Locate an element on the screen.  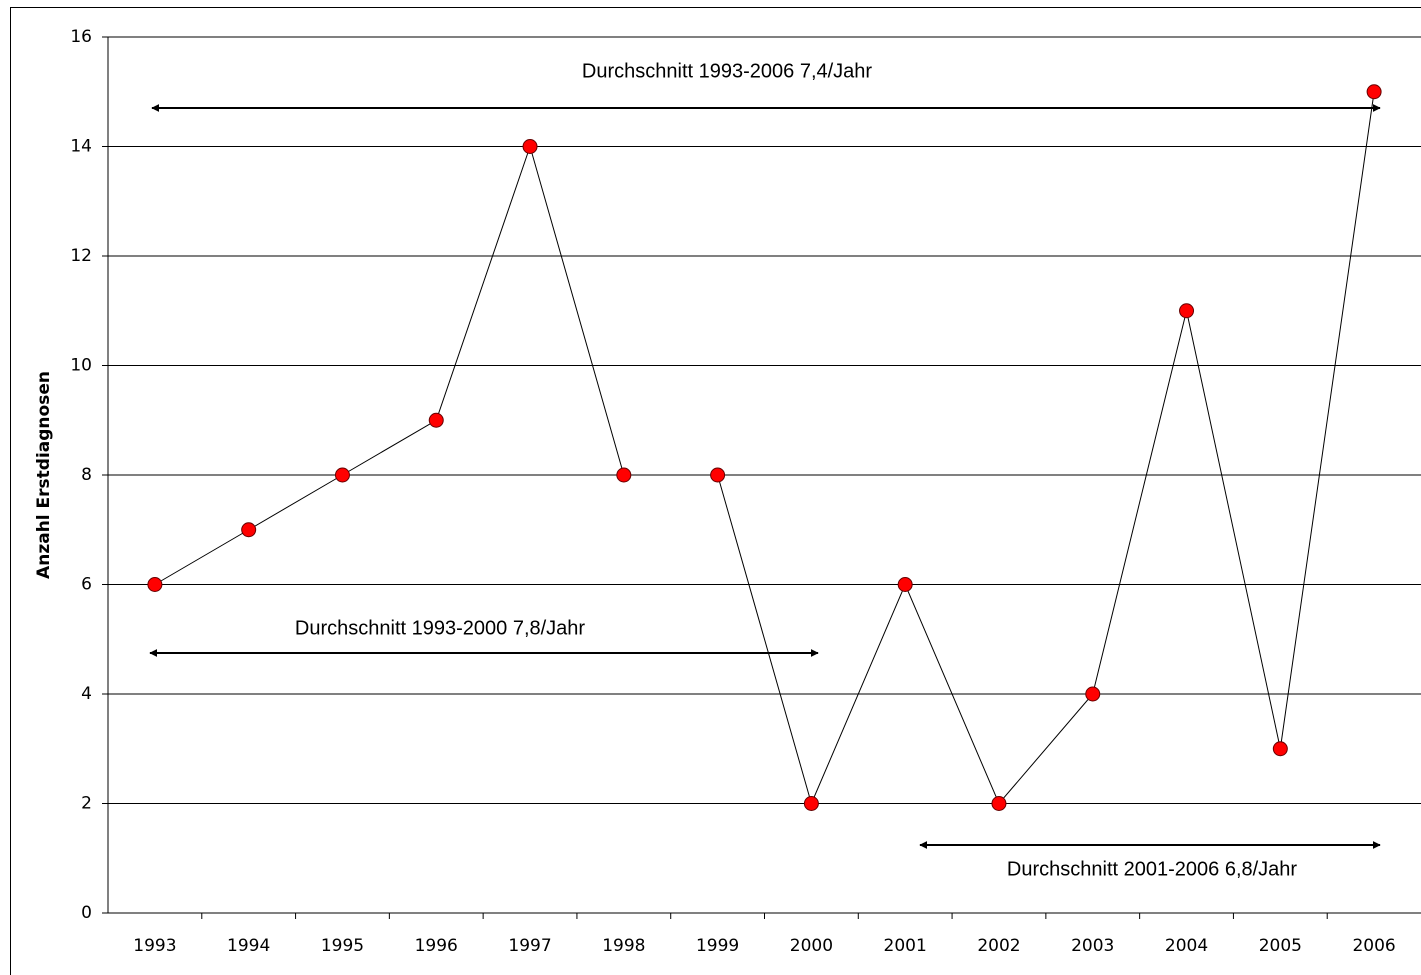
y-tick-label: 0 is located at coordinates (86, 913).